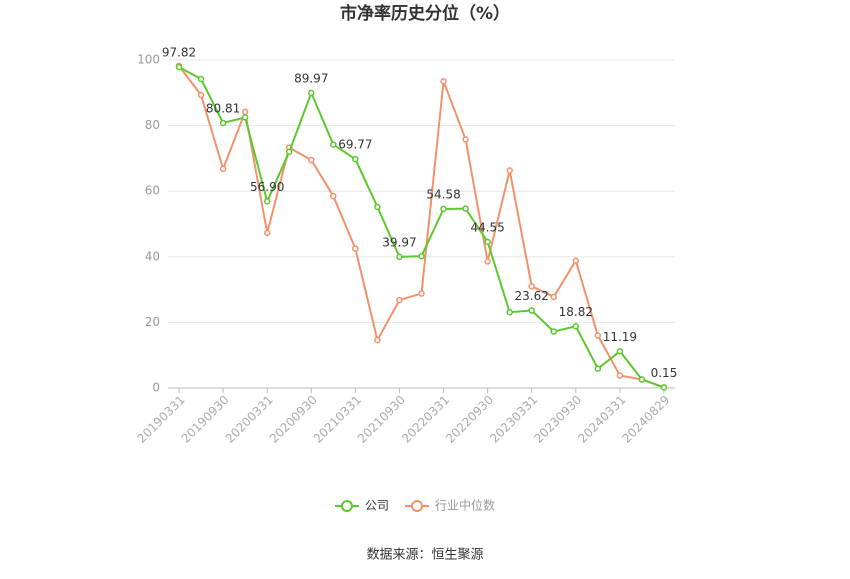 The image size is (850, 579). Describe the element at coordinates (152, 322) in the screenshot. I see `y-tick-label: 20` at that location.